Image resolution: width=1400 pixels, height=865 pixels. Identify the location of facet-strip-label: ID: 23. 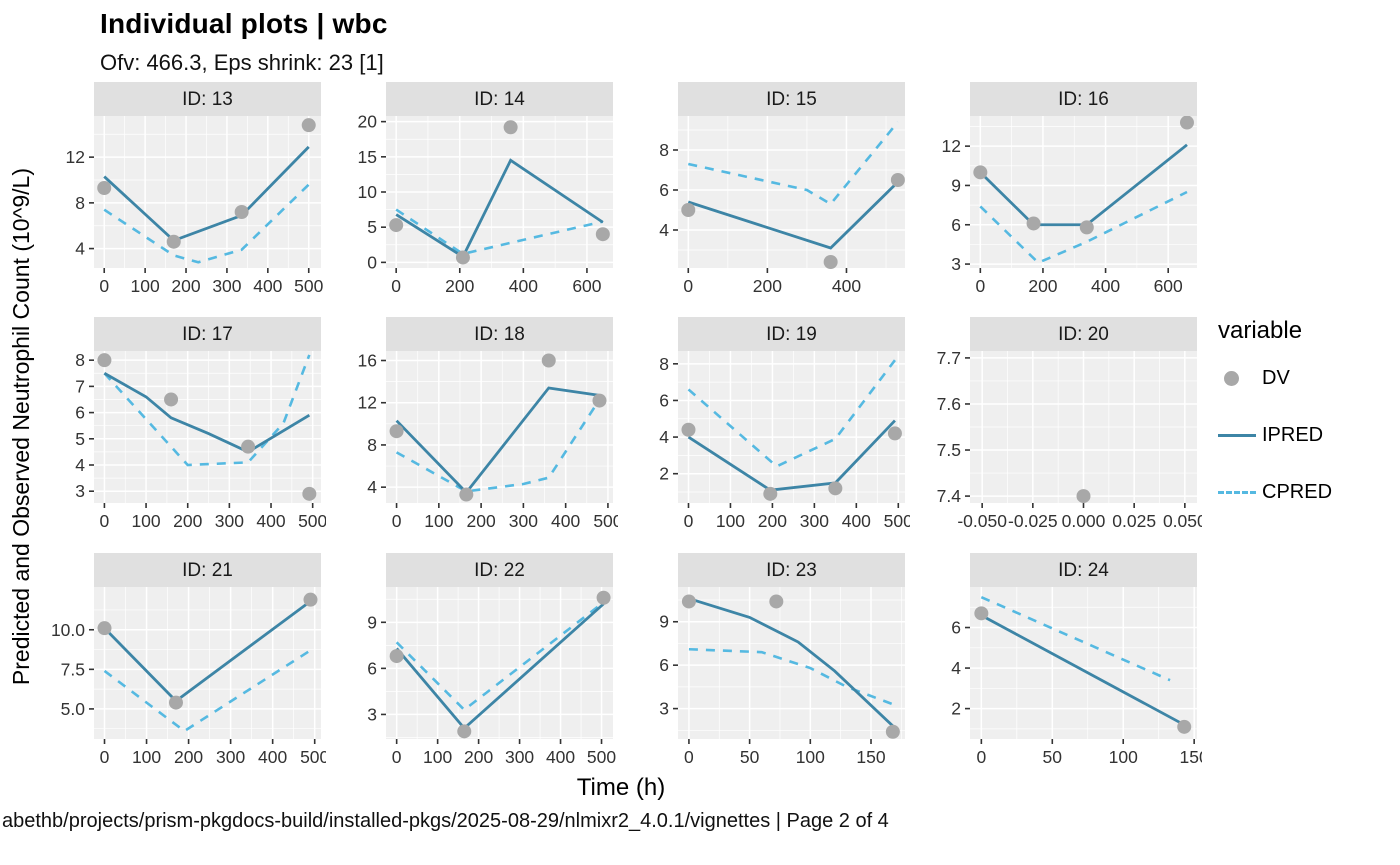
(791, 570).